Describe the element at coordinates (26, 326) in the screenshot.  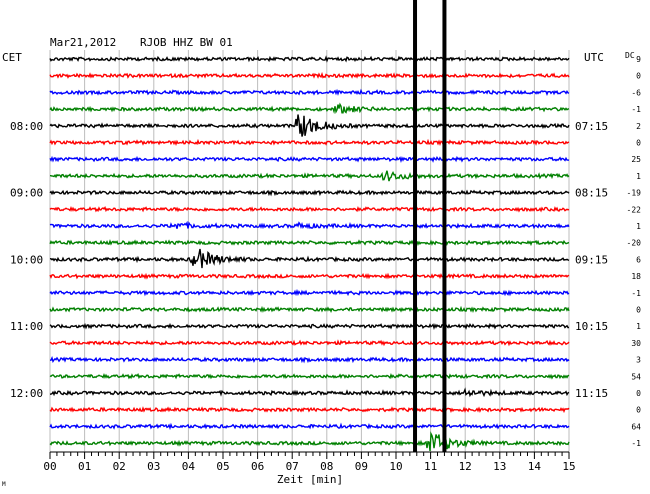
I see `left-hour-label: 11:00` at that location.